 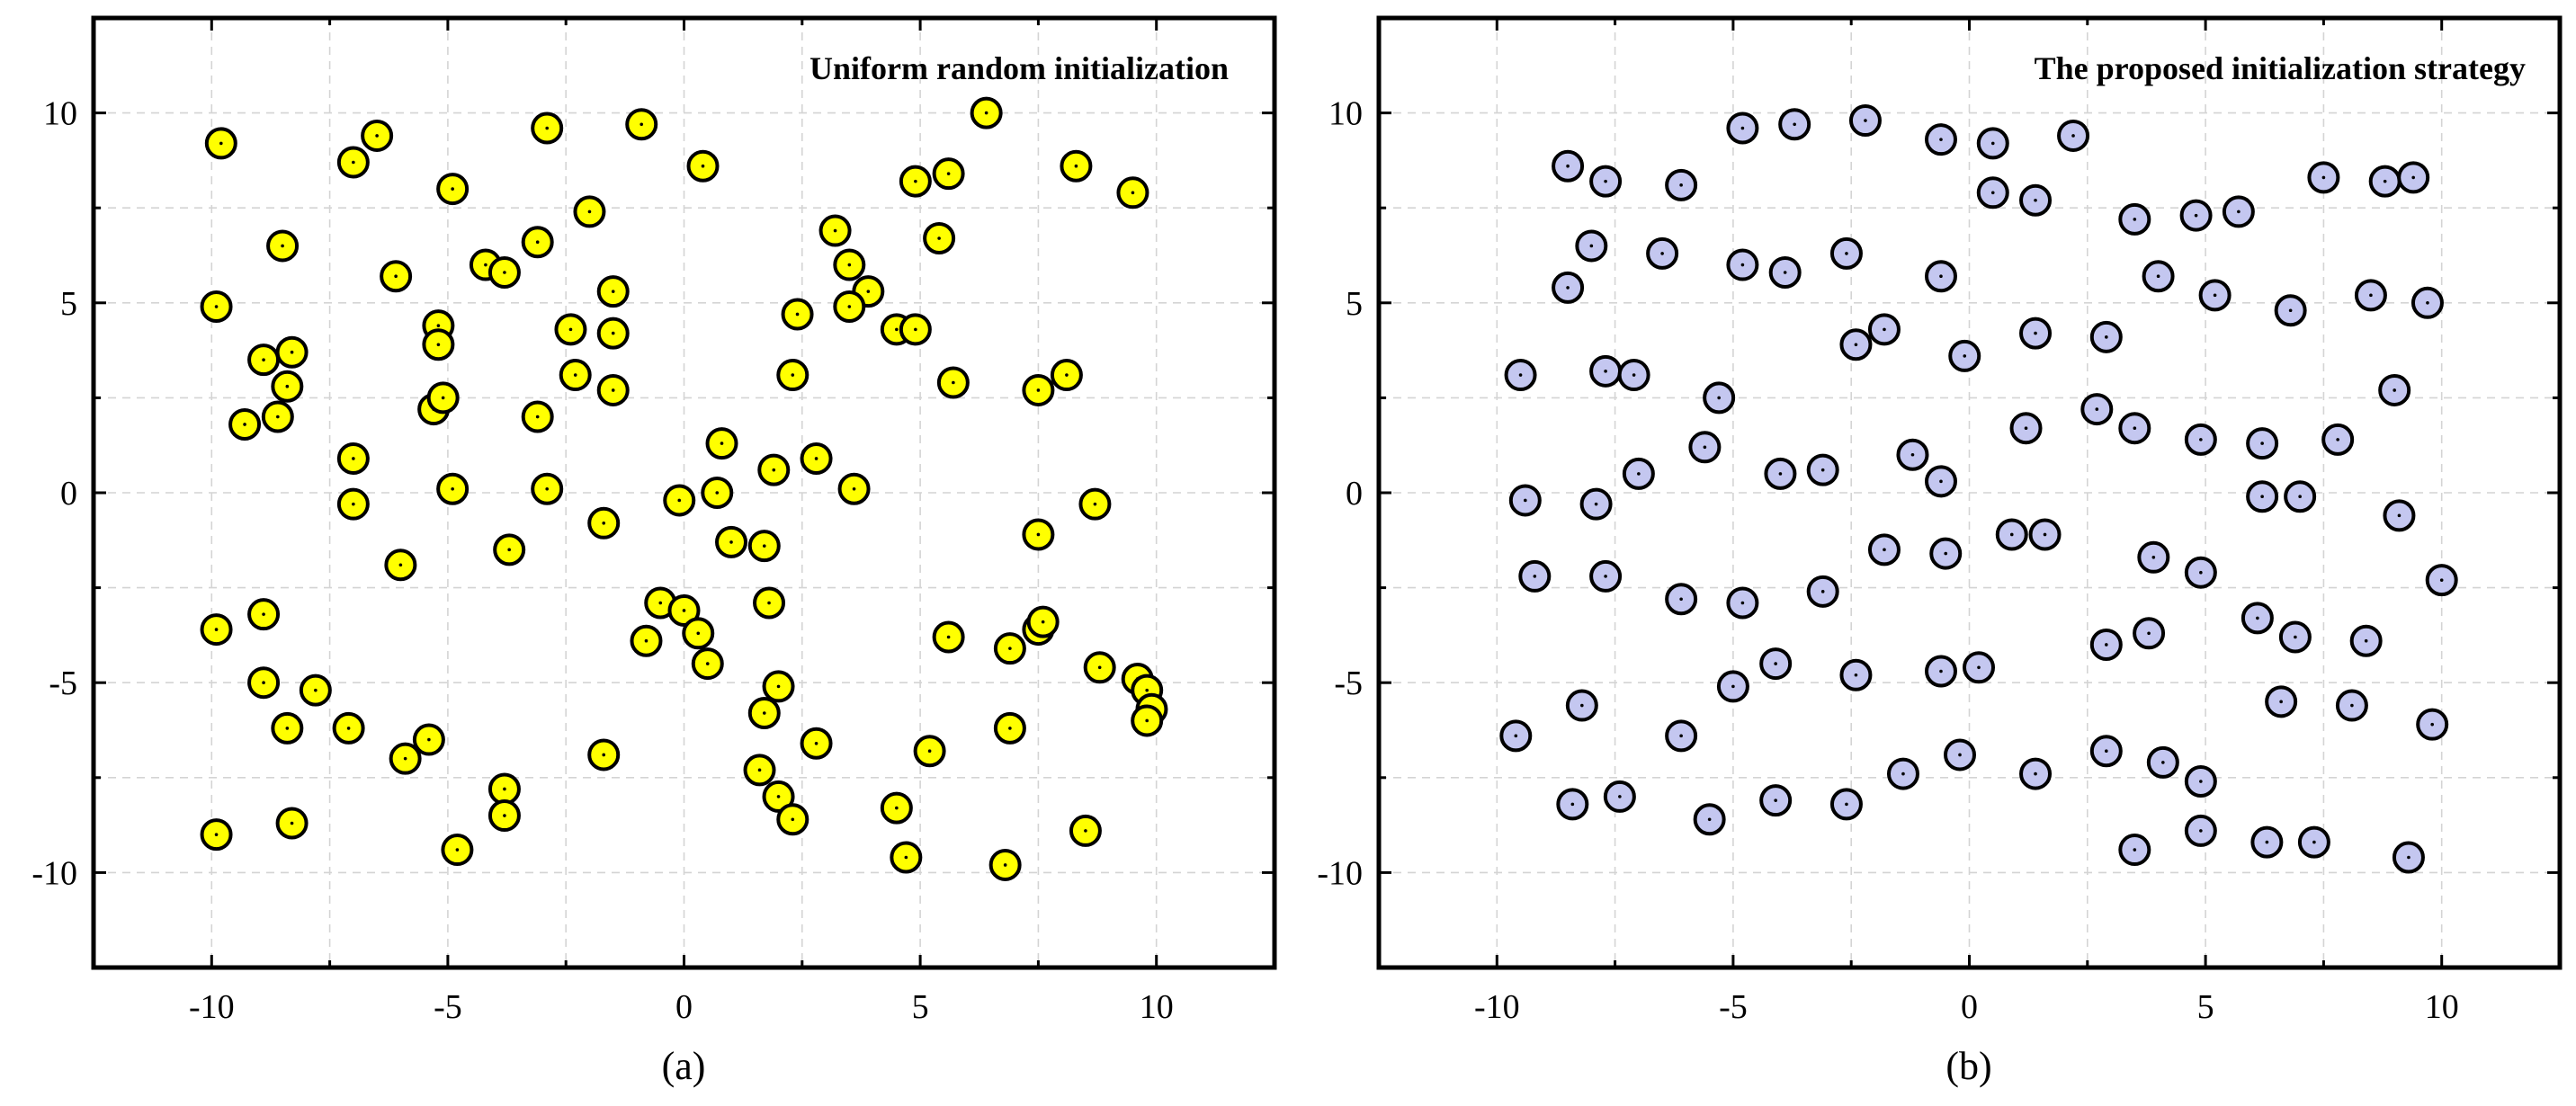 What do you see at coordinates (1733, 1007) in the screenshot?
I see `x-tick-label: -5` at bounding box center [1733, 1007].